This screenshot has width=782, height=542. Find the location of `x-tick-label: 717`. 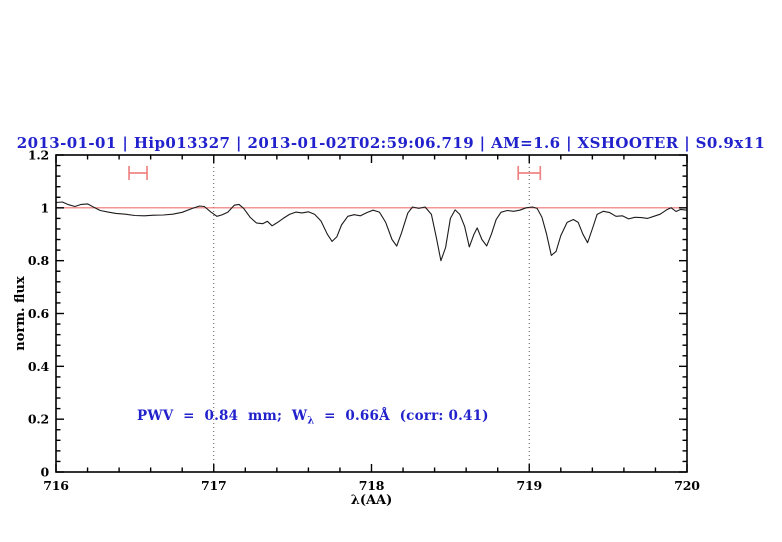

x-tick-label: 717 is located at coordinates (214, 485).